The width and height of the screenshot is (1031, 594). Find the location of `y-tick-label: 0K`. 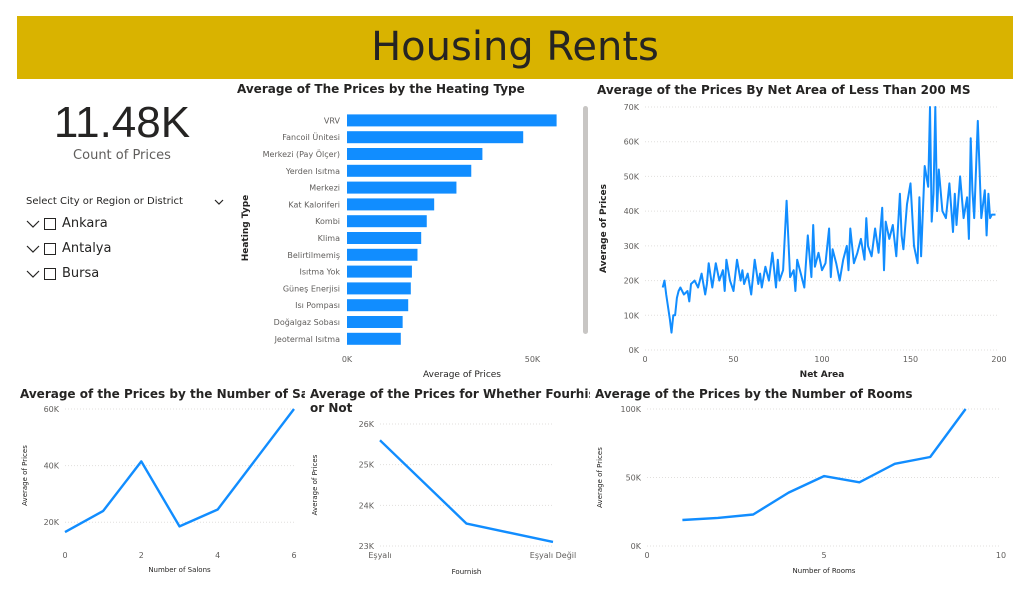

y-tick-label: 0K is located at coordinates (634, 350).